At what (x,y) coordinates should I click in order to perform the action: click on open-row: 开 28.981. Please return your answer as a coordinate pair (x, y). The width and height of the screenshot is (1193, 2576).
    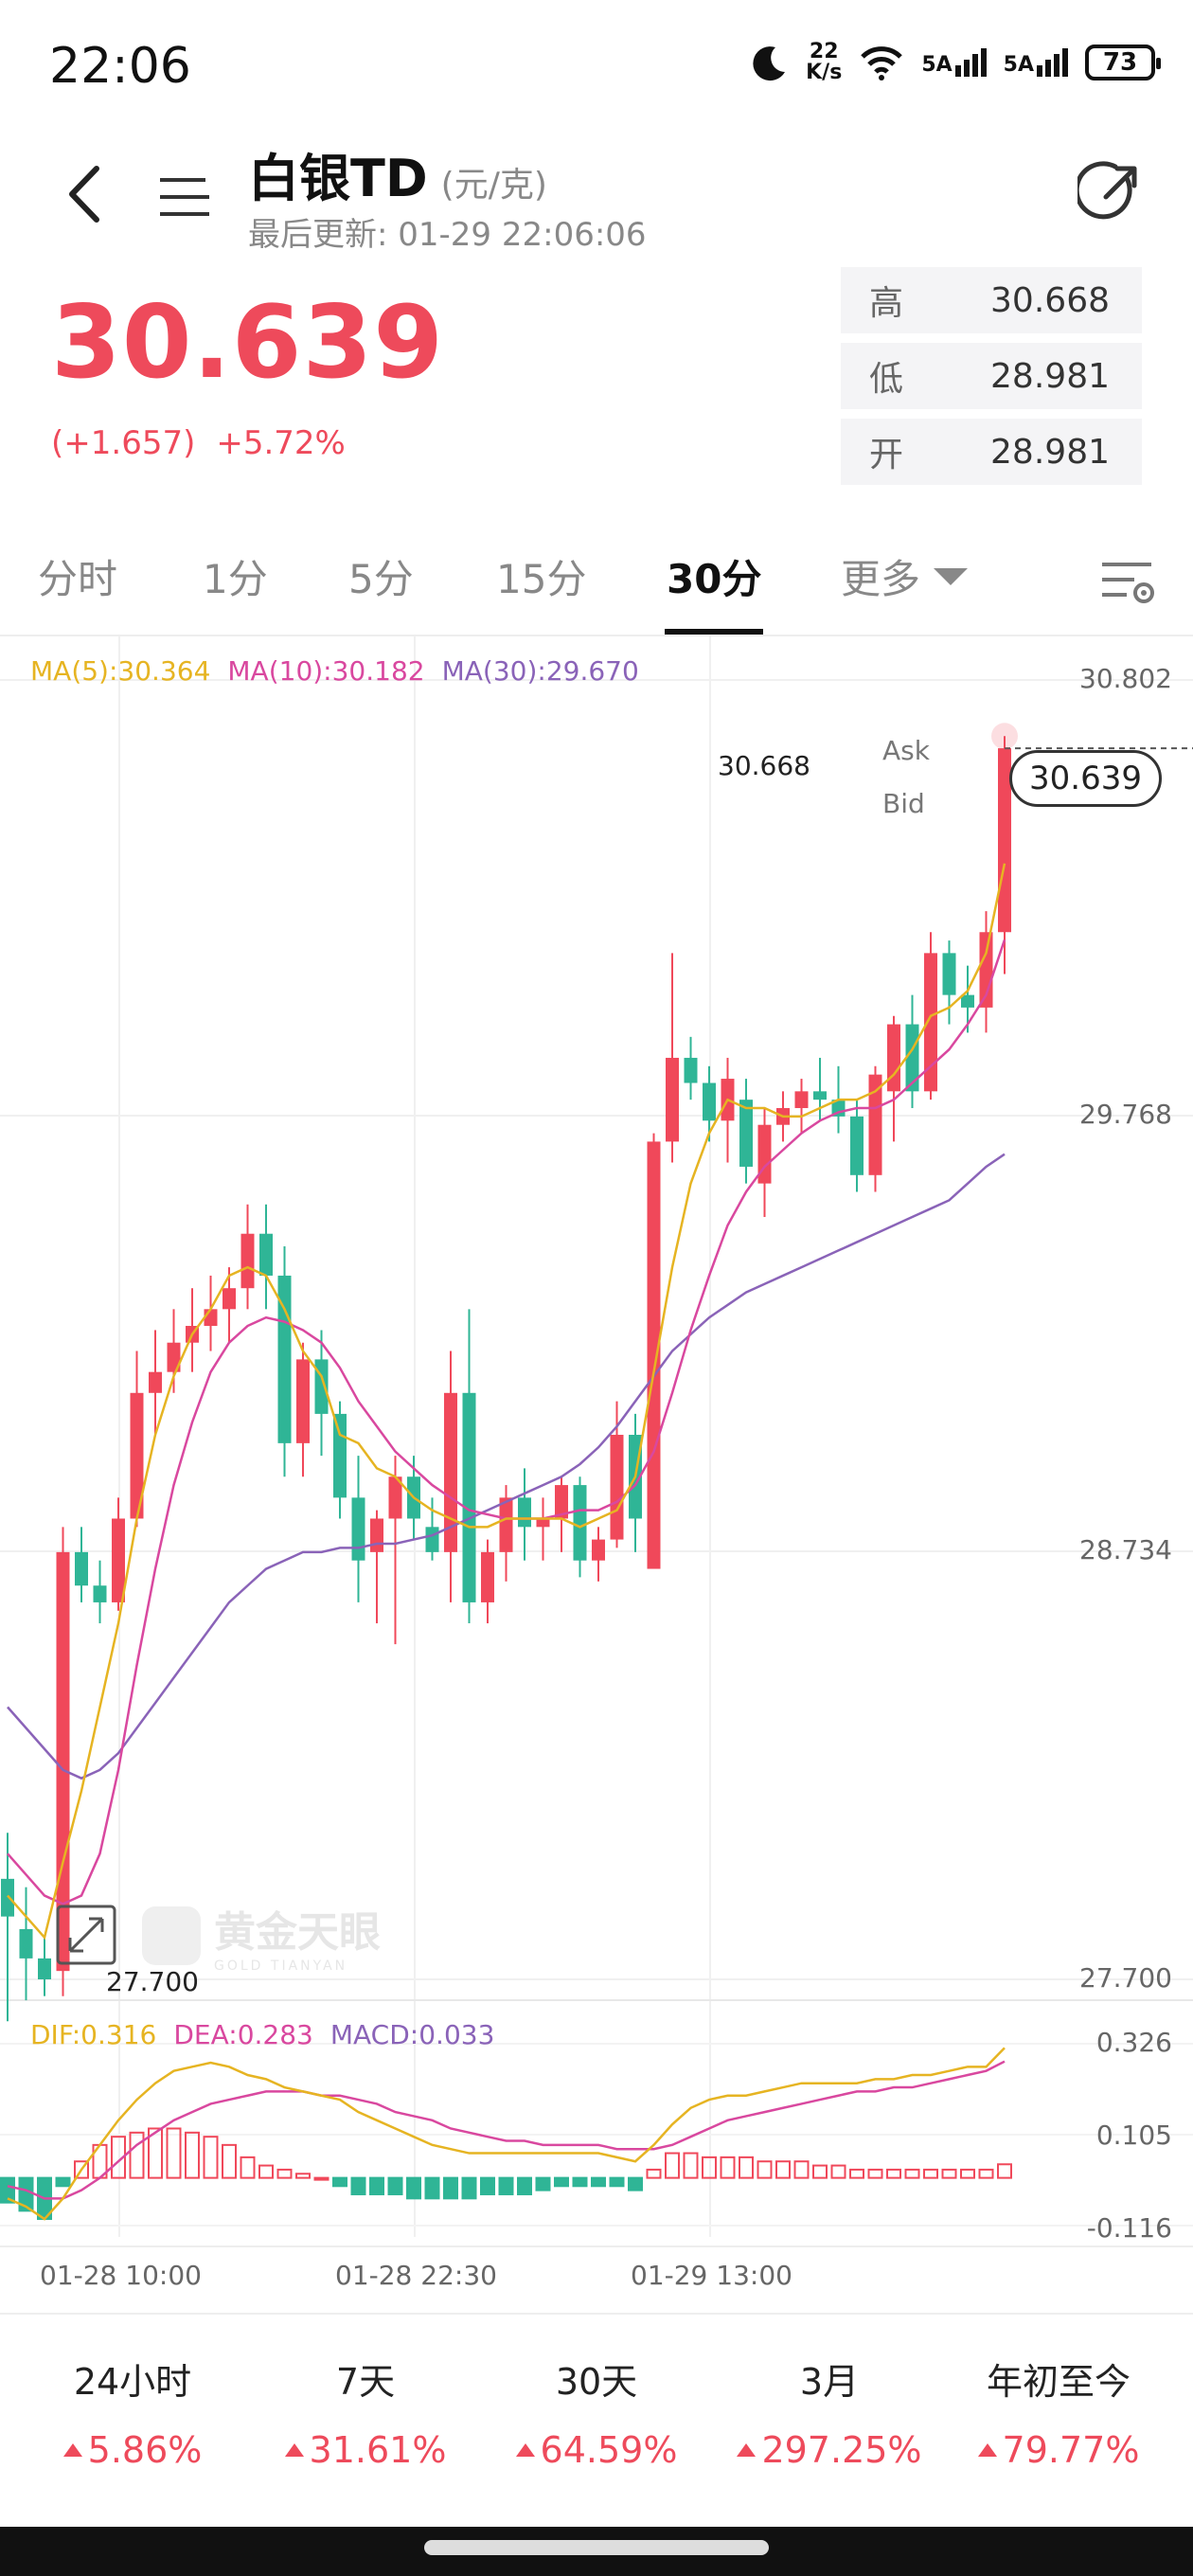
    Looking at the image, I should click on (991, 452).